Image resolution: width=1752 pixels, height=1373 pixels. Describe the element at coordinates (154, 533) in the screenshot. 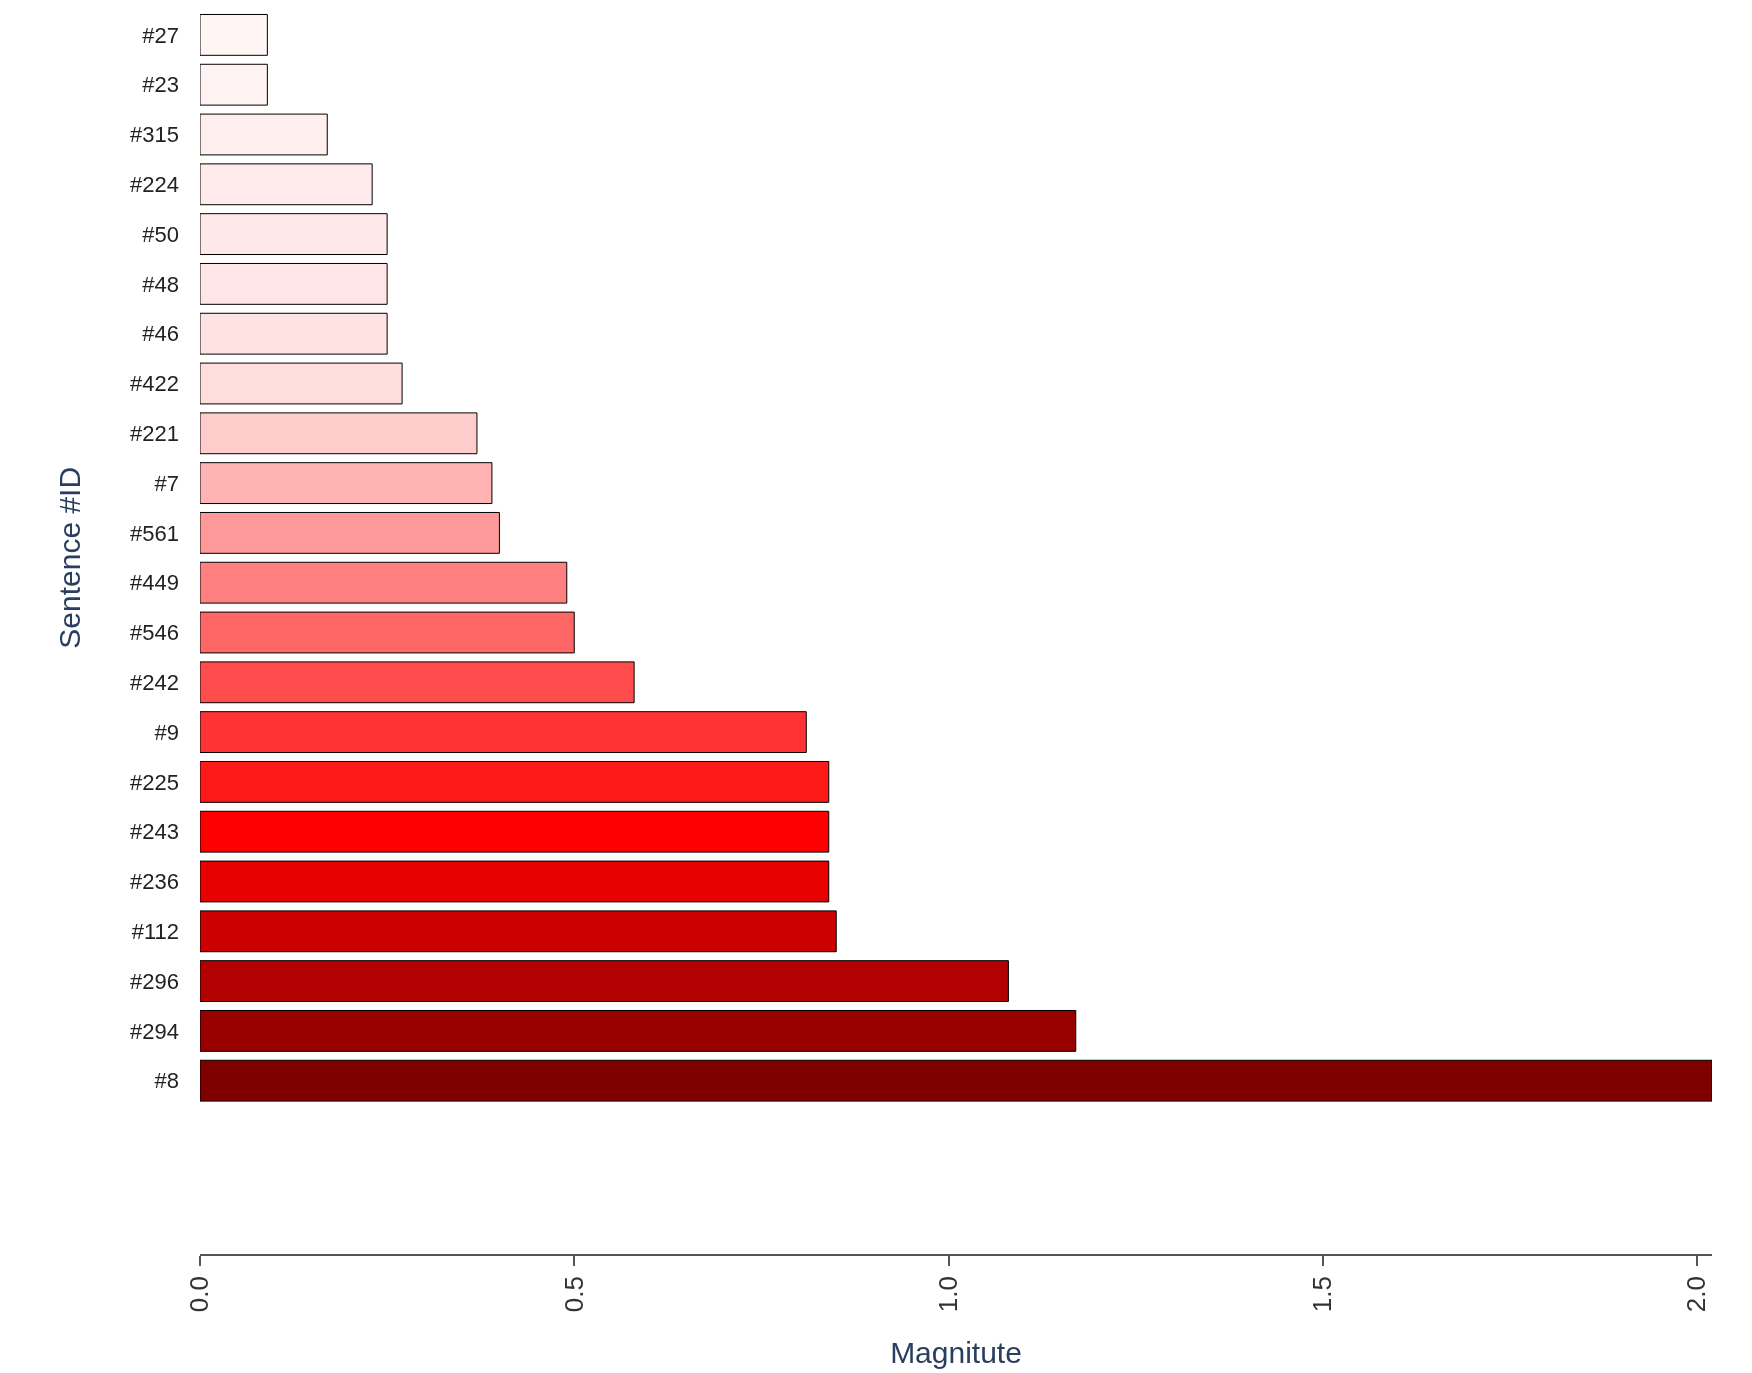

I see `y-tick-label: #561` at that location.